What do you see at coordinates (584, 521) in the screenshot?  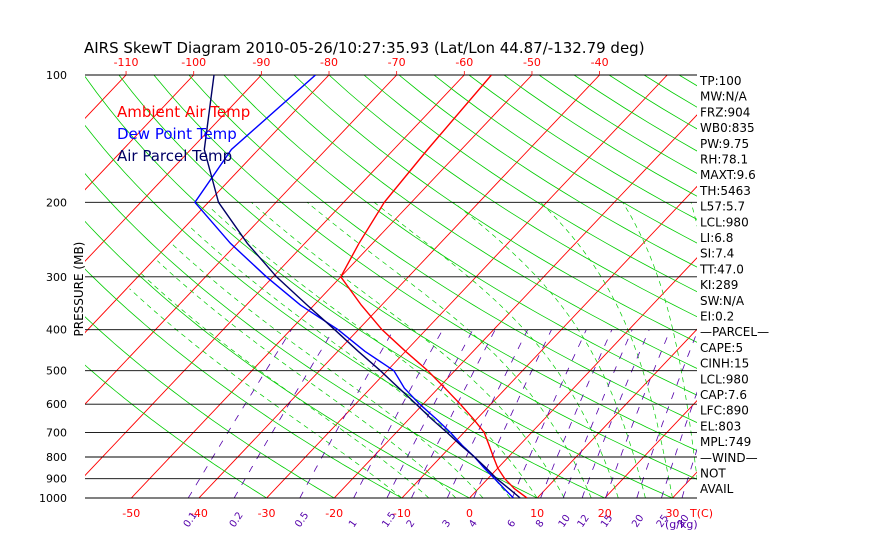 I see `mixing-ratio-tick-label: 12` at bounding box center [584, 521].